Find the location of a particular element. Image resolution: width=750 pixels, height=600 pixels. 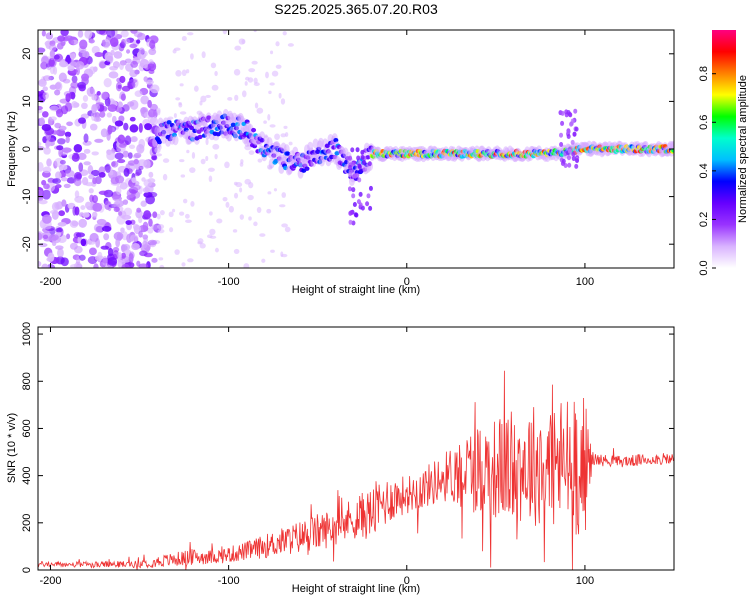

spectrogram-ridge-blob is located at coordinates (209, 117).